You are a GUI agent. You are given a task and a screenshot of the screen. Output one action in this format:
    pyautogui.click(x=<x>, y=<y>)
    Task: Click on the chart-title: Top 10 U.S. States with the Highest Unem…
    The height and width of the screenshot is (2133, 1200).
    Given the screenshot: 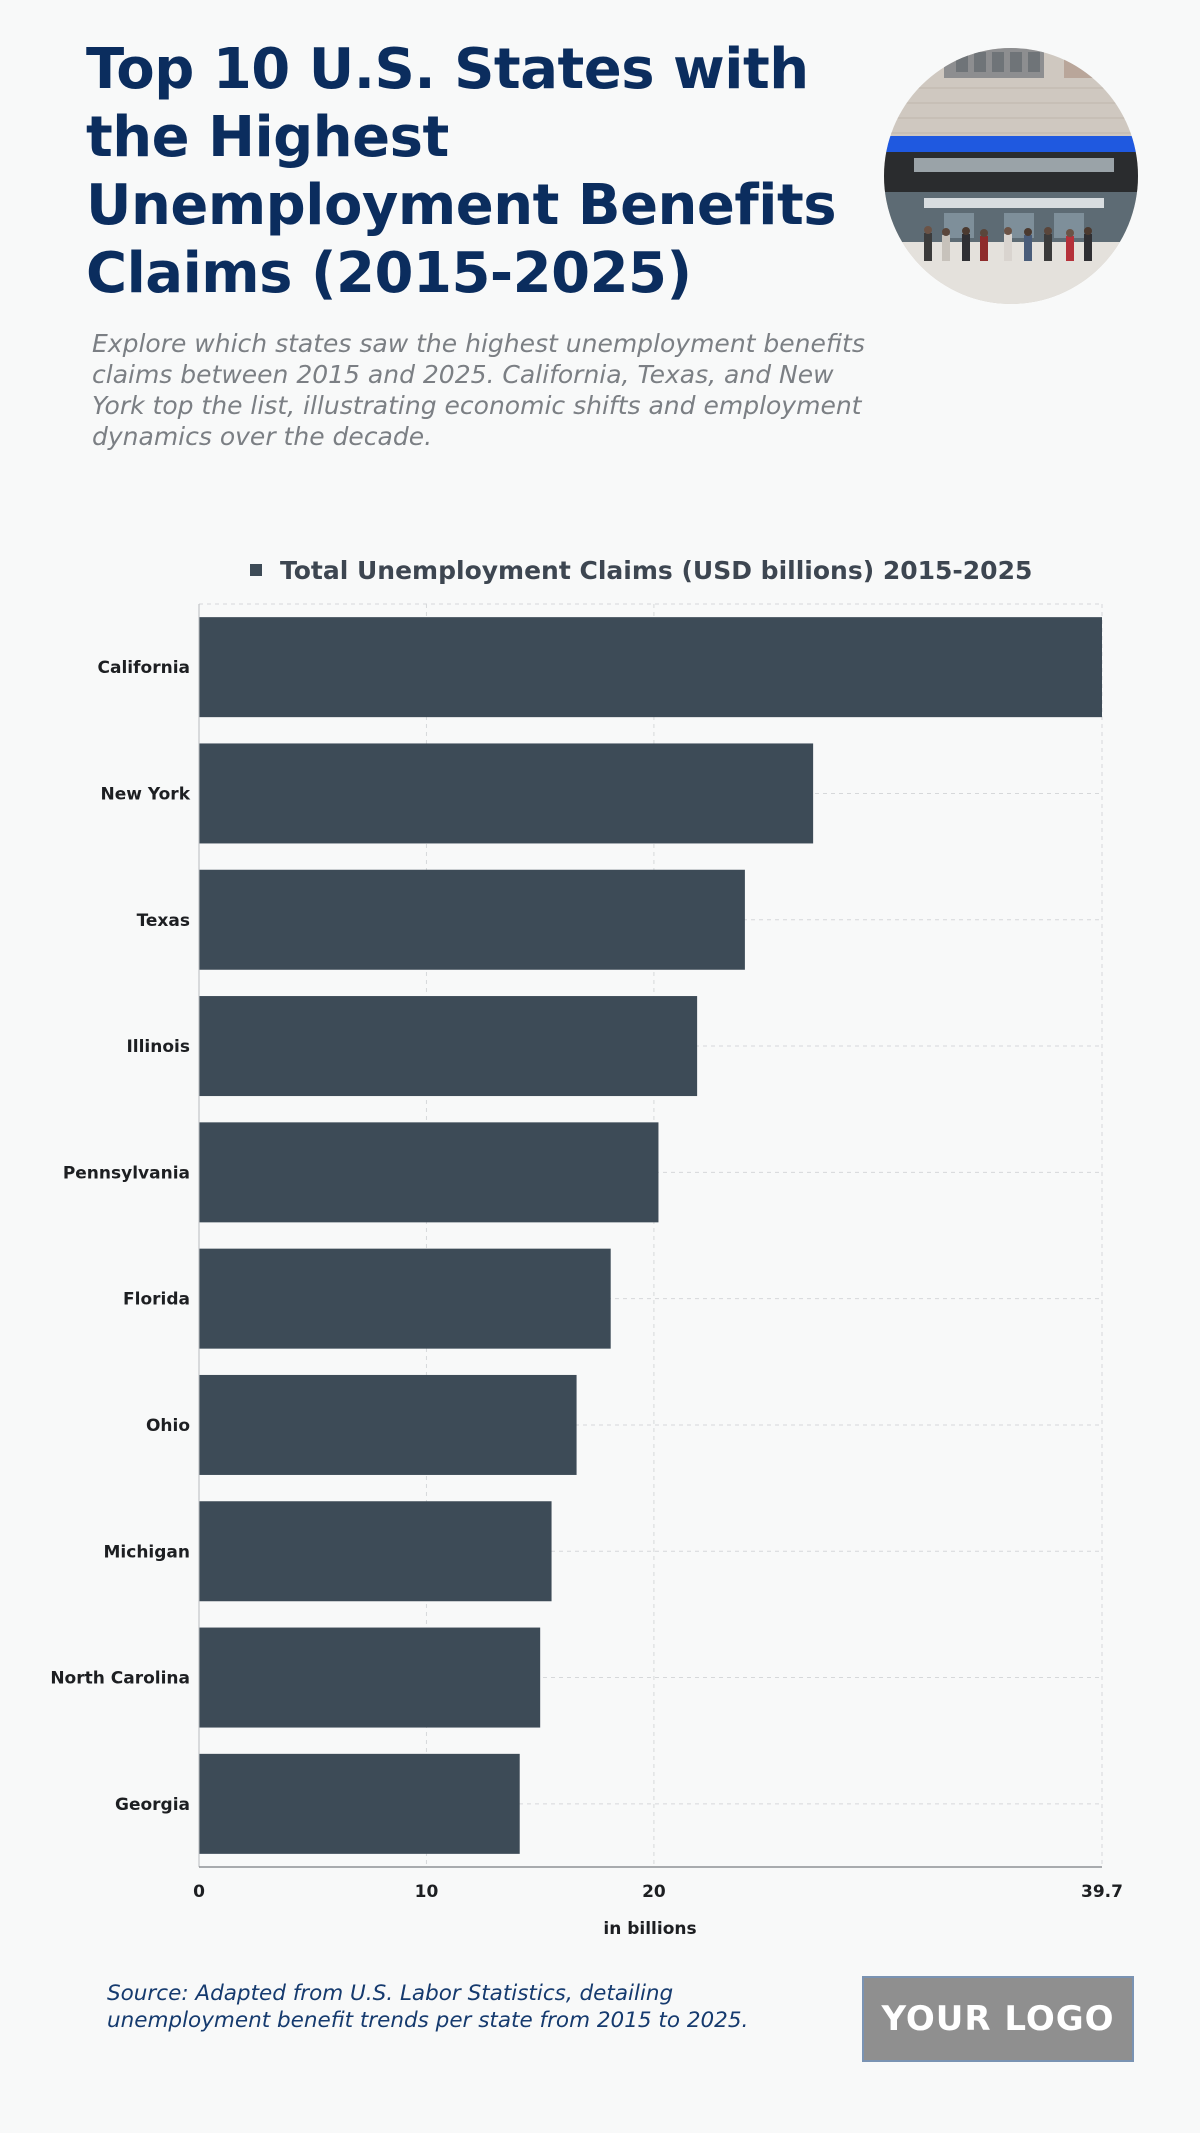 What is the action you would take?
    pyautogui.click(x=461, y=171)
    